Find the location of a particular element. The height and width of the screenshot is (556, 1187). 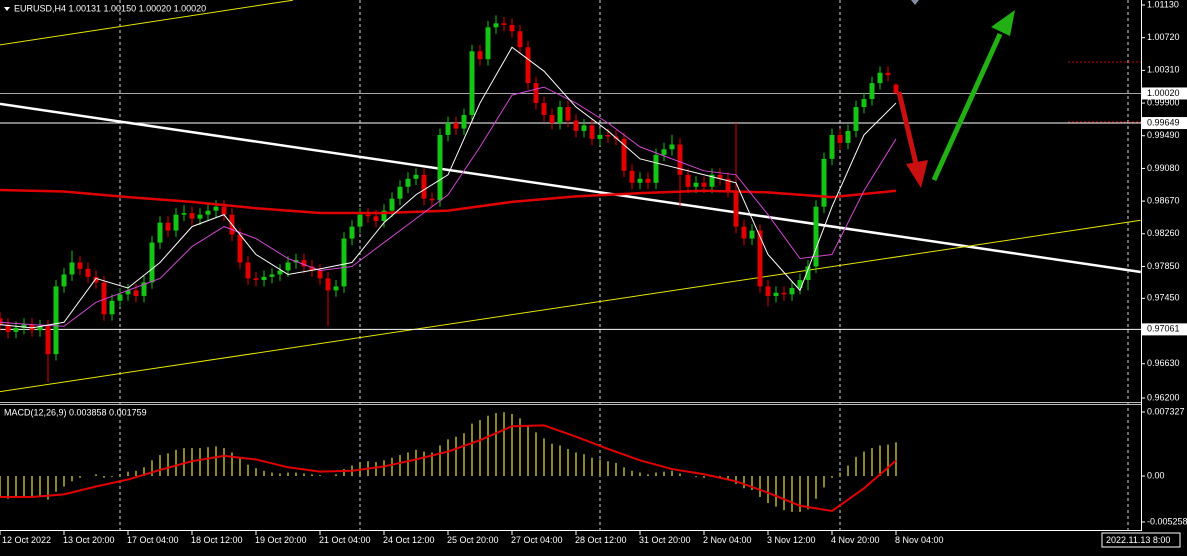

y-tick-label: 0.99900 is located at coordinates (1163, 102).